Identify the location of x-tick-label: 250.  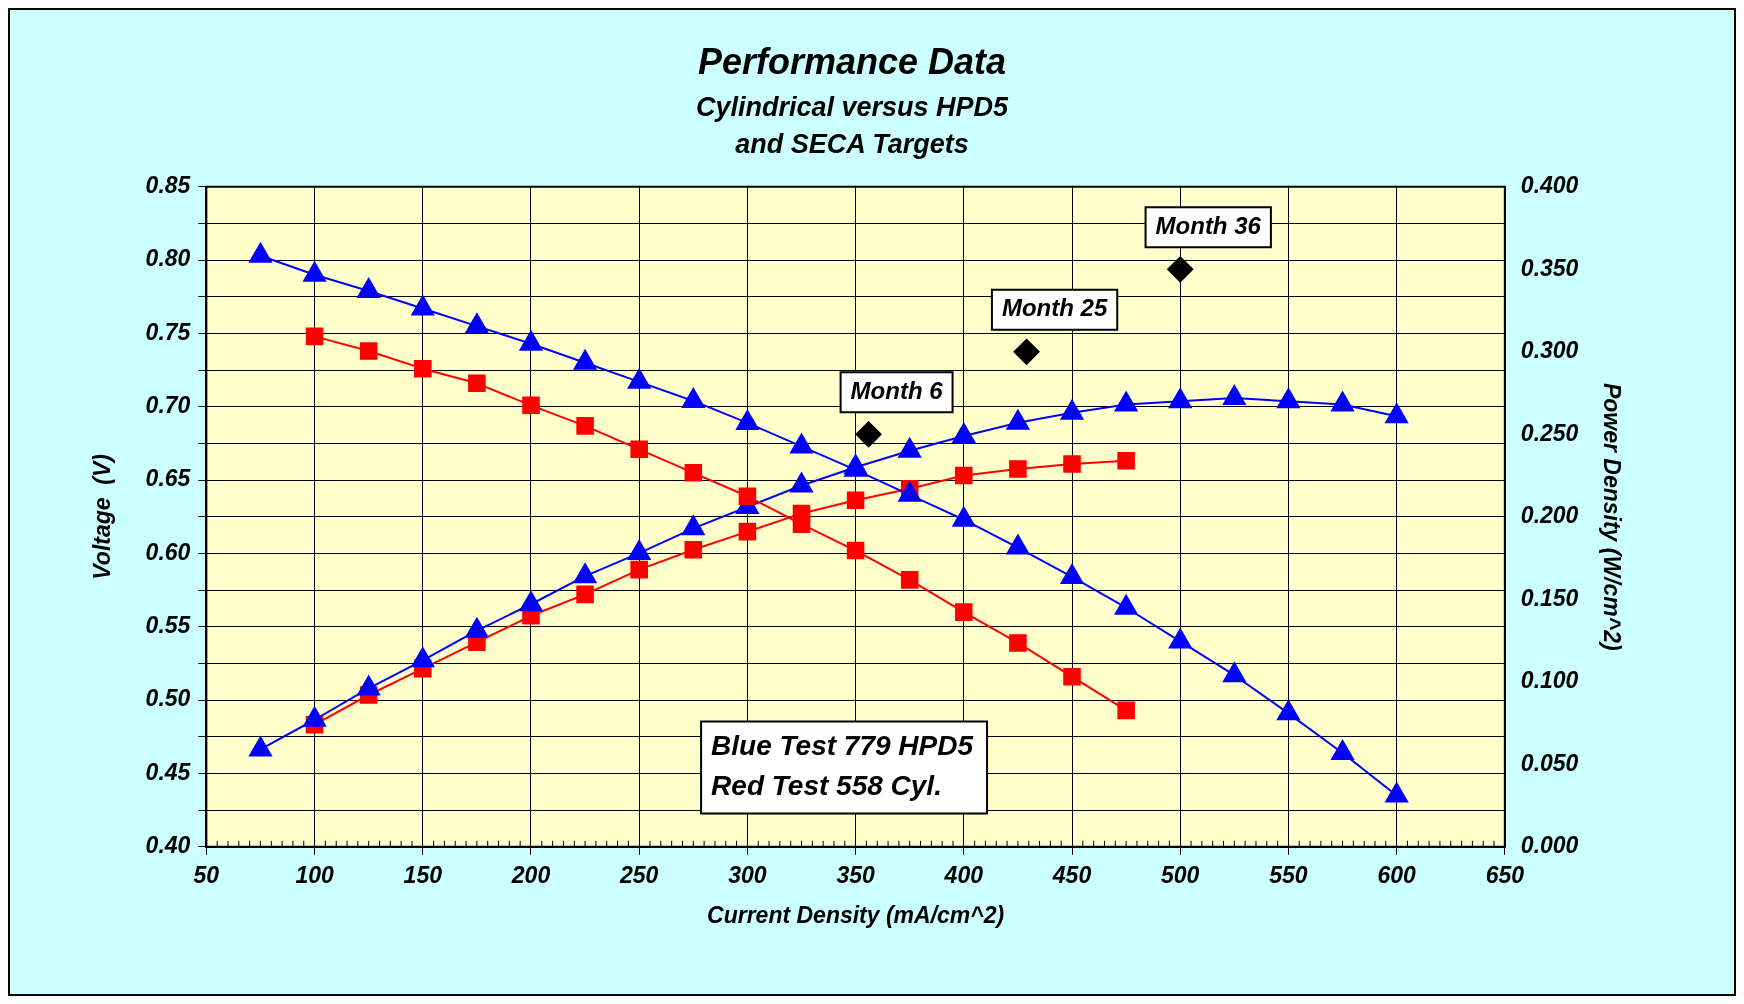
(639, 874).